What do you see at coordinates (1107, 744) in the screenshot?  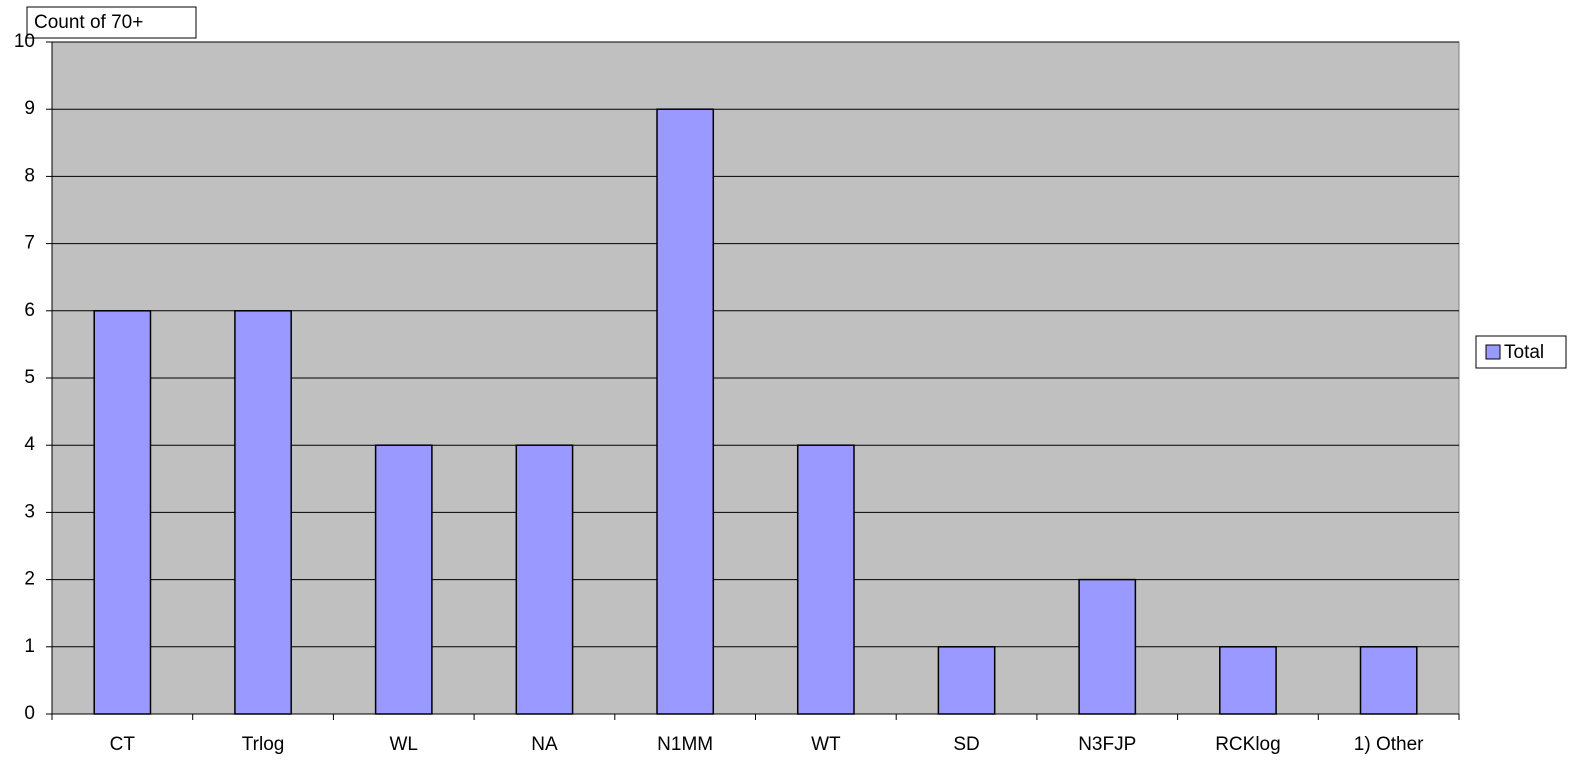 I see `x-tick-label: N3FJP` at bounding box center [1107, 744].